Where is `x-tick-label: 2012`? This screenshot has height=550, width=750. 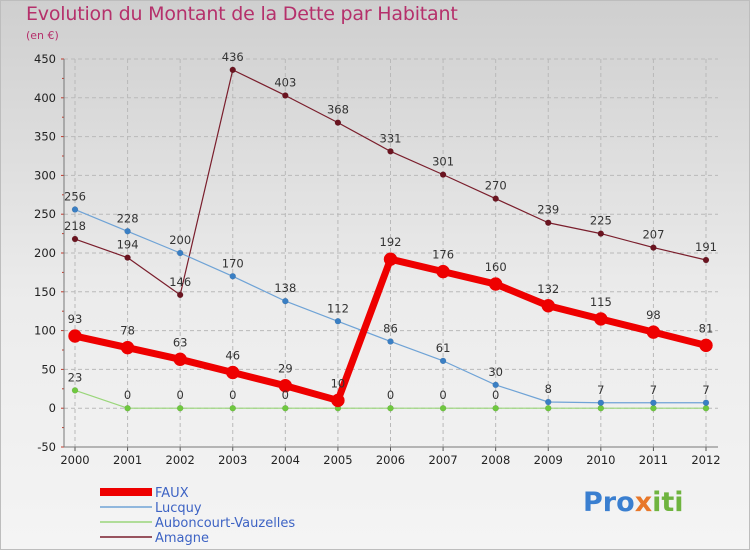
x-tick-label: 2012 is located at coordinates (705, 460).